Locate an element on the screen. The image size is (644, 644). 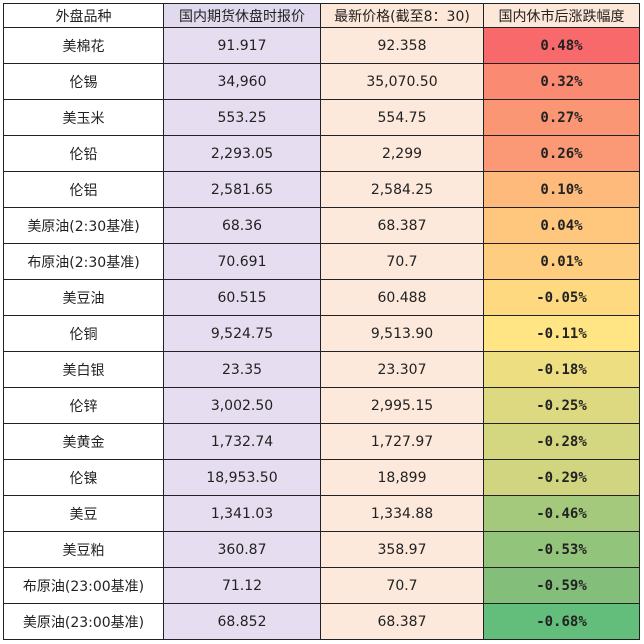
domestic-price-cell: 70.691 is located at coordinates (242, 261).